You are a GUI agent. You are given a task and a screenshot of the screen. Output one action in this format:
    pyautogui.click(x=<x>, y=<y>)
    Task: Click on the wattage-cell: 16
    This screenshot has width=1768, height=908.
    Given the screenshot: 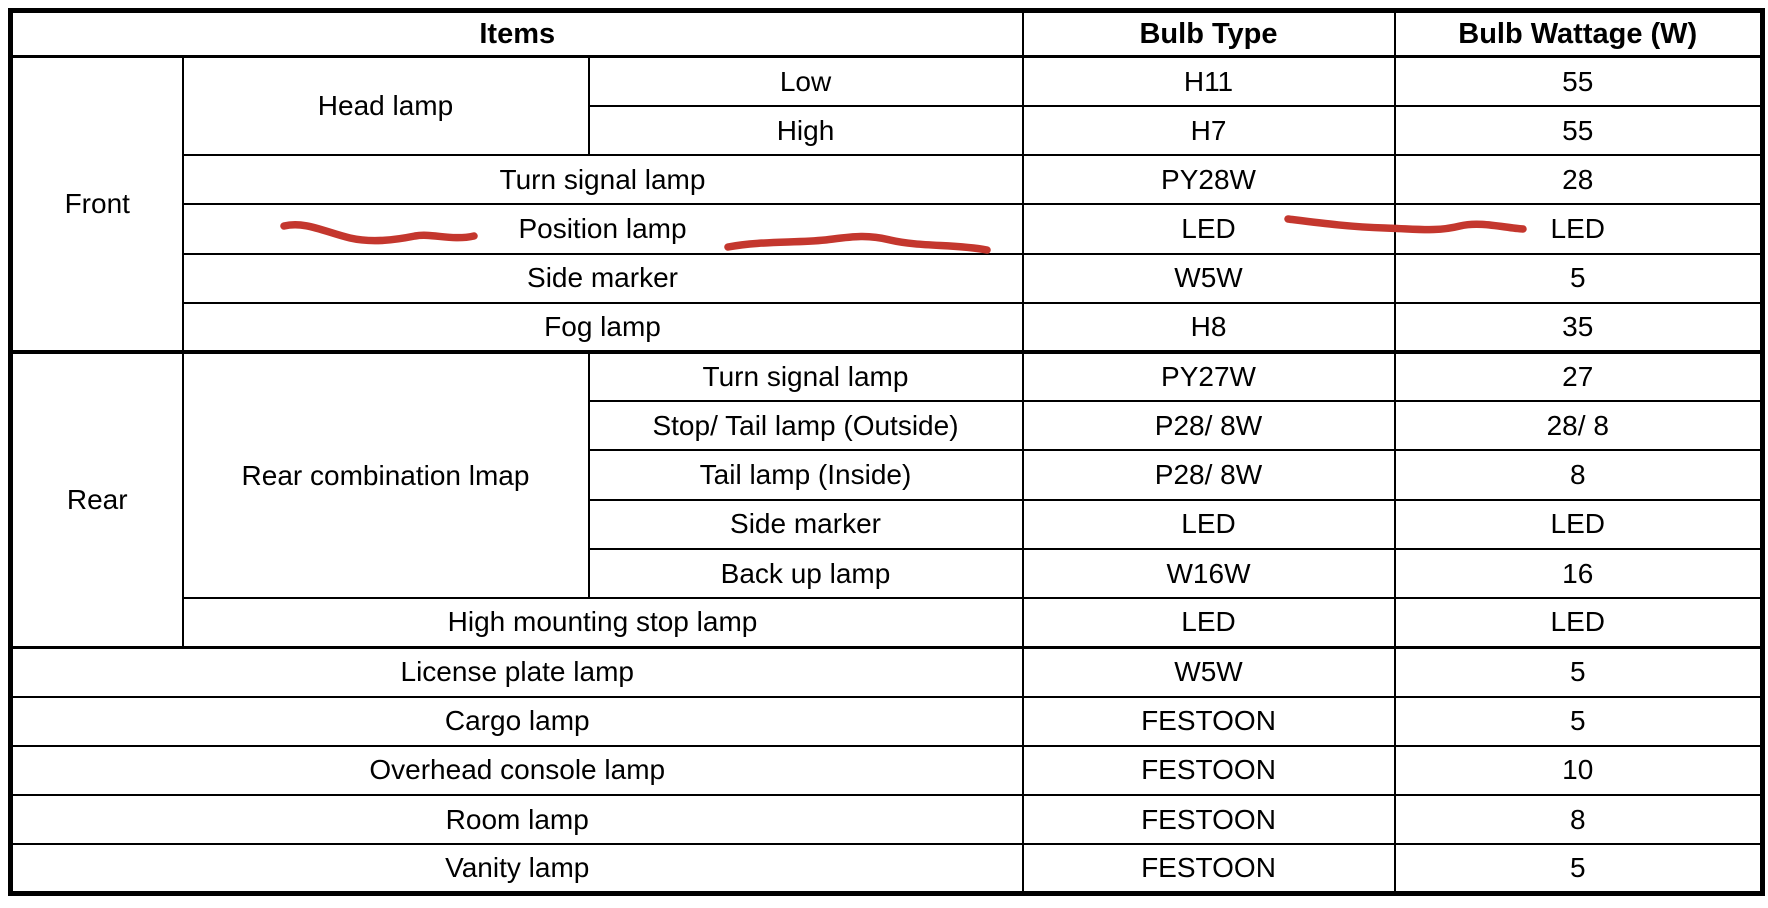 What is the action you would take?
    pyautogui.click(x=1578, y=573)
    